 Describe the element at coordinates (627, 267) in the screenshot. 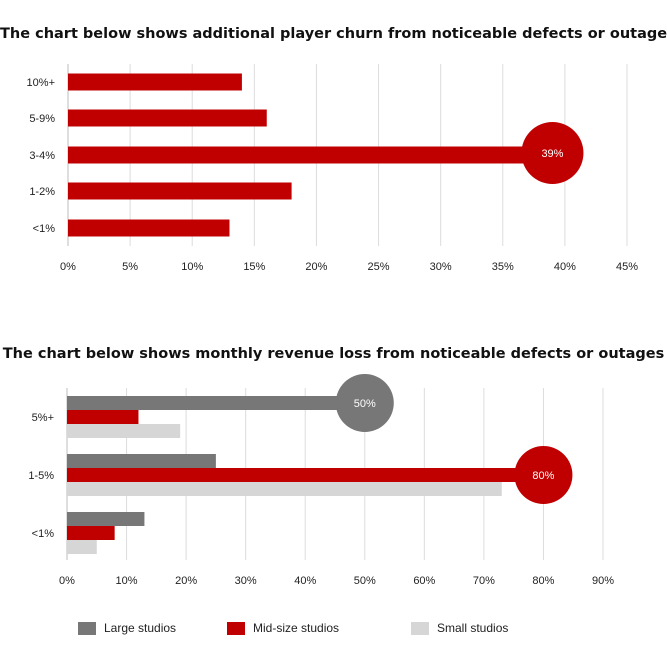

I see `x-tick-label: 45%` at that location.